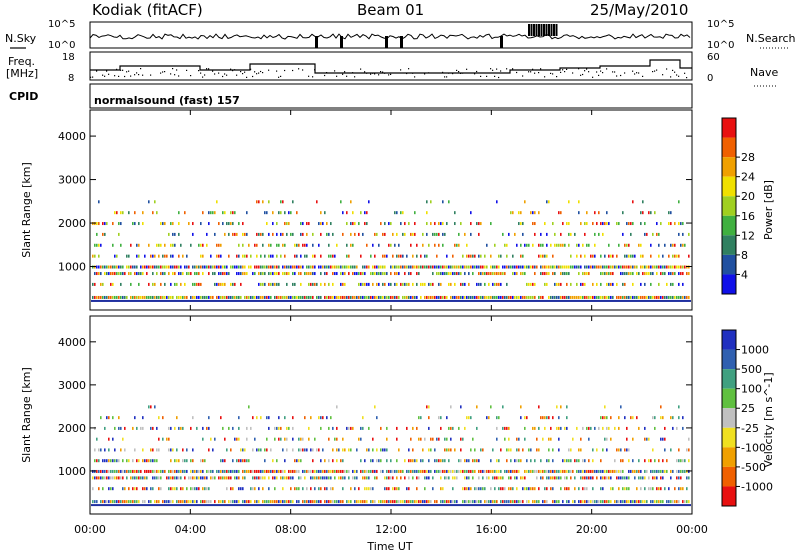 Image resolution: width=800 pixels, height=554 pixels. I want to click on colorbar-segment, so click(729, 379).